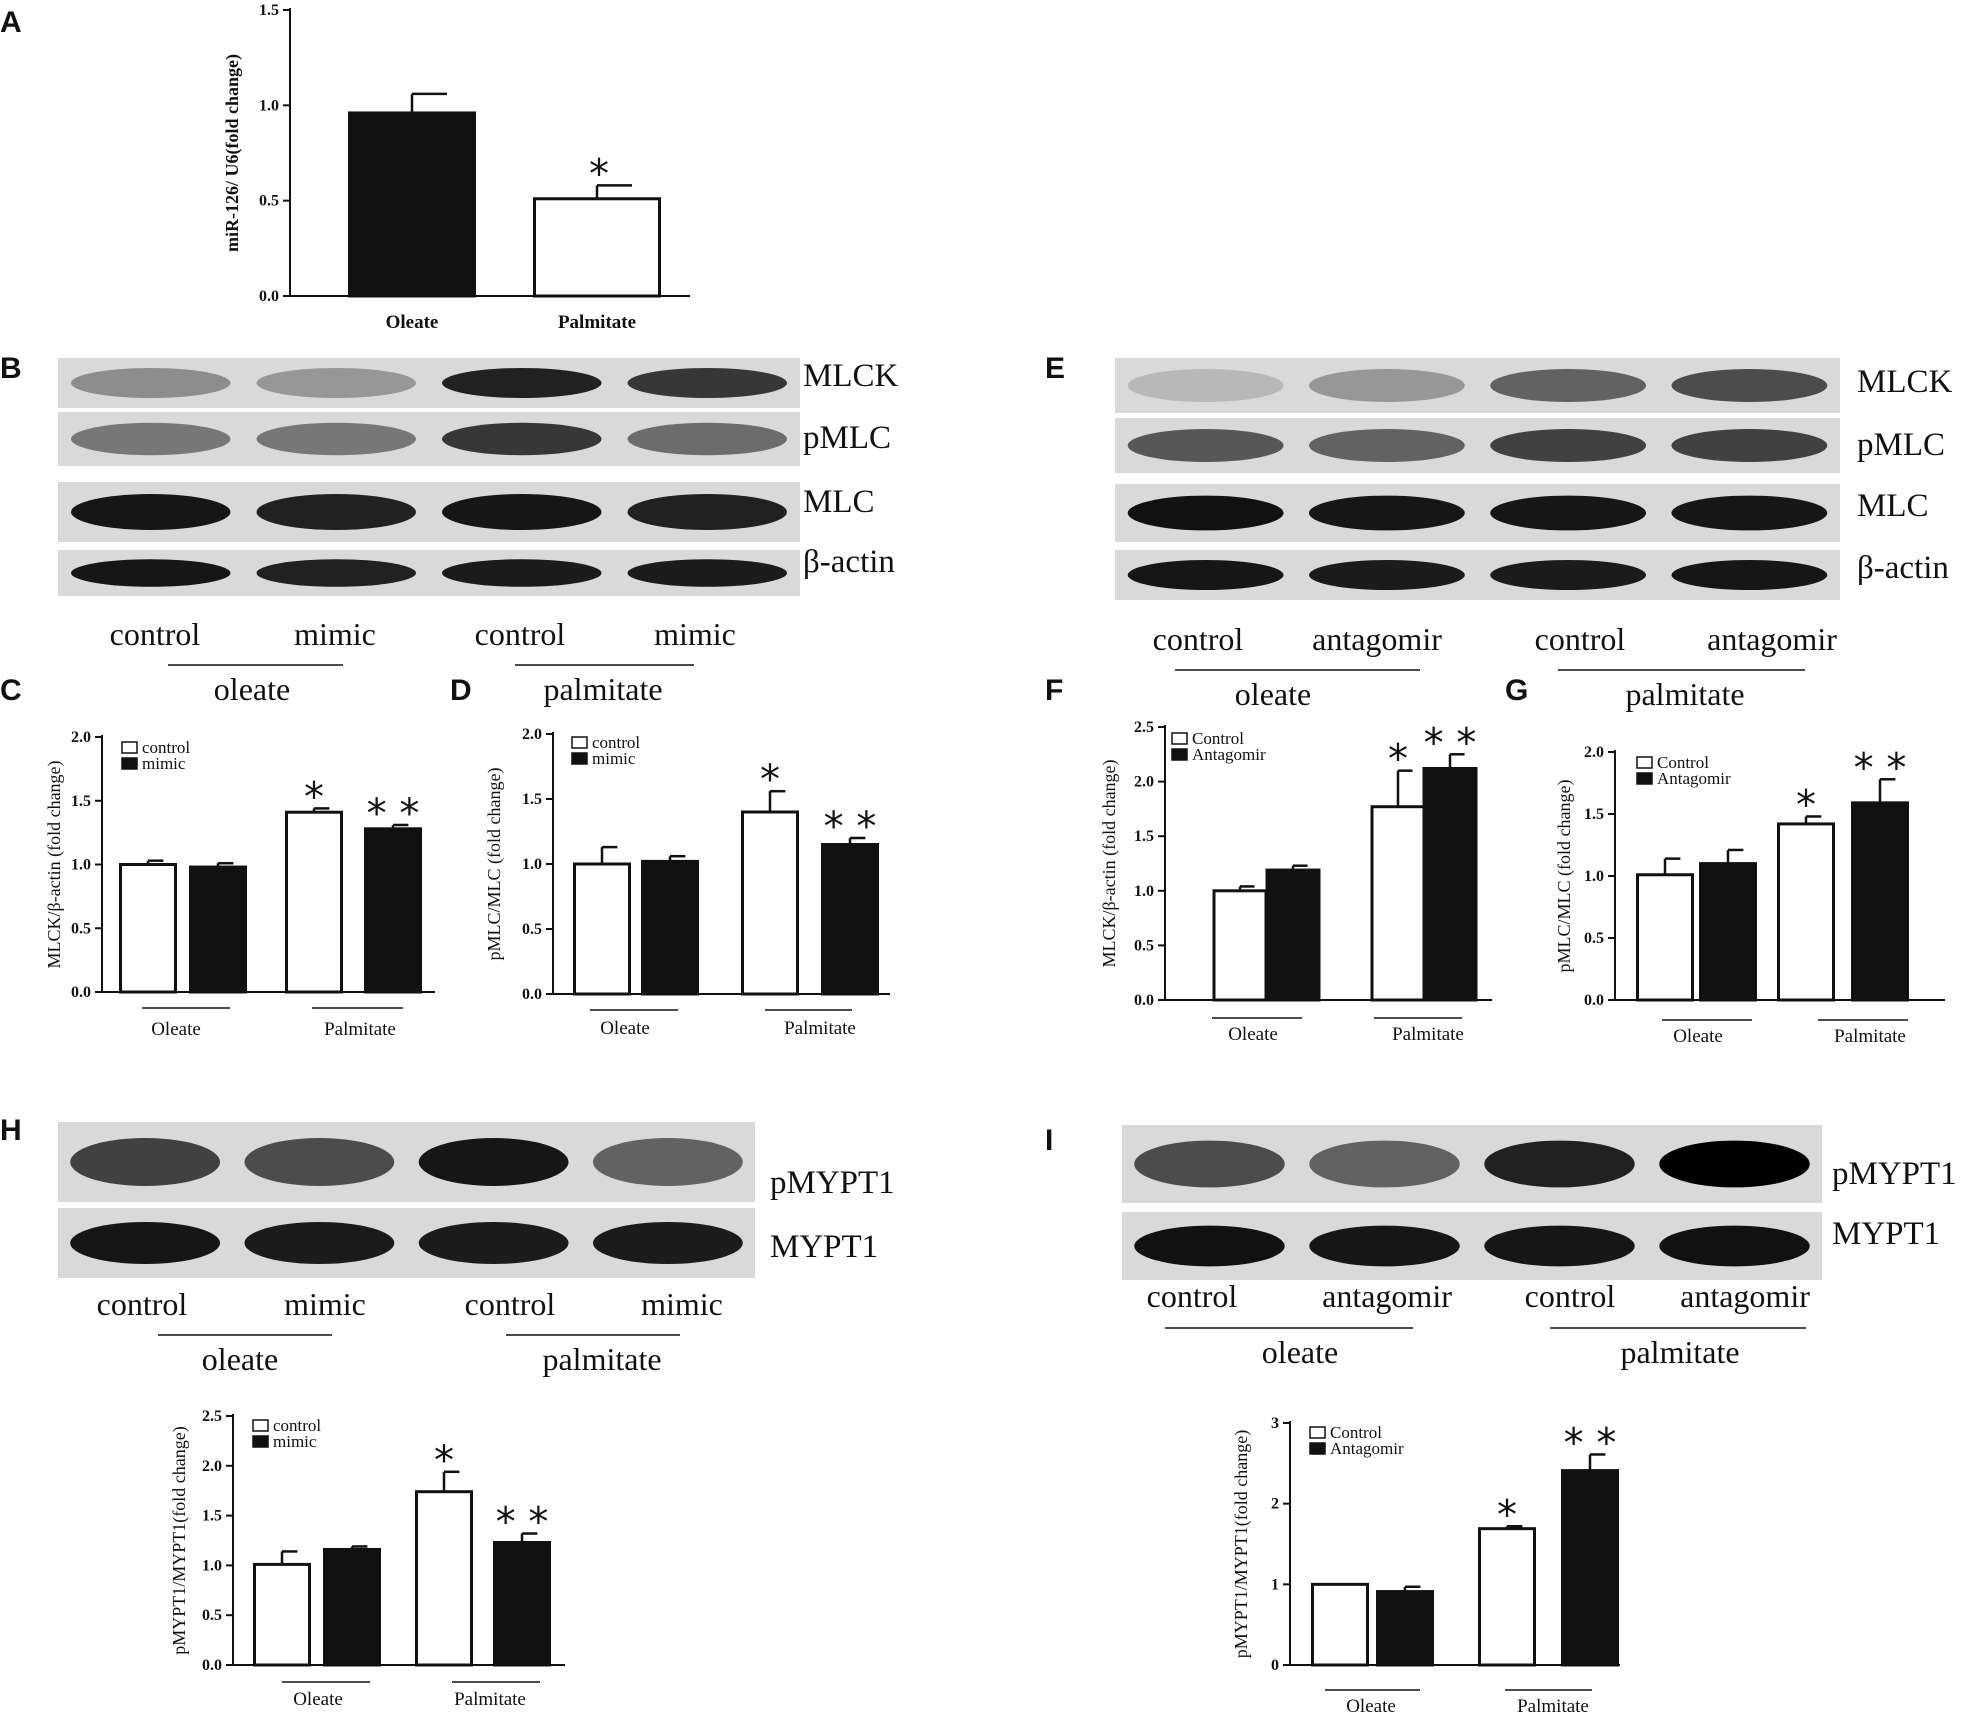  Describe the element at coordinates (232, 153) in the screenshot. I see `y-axis-label-a: miR-126/ U6(fold change)` at that location.